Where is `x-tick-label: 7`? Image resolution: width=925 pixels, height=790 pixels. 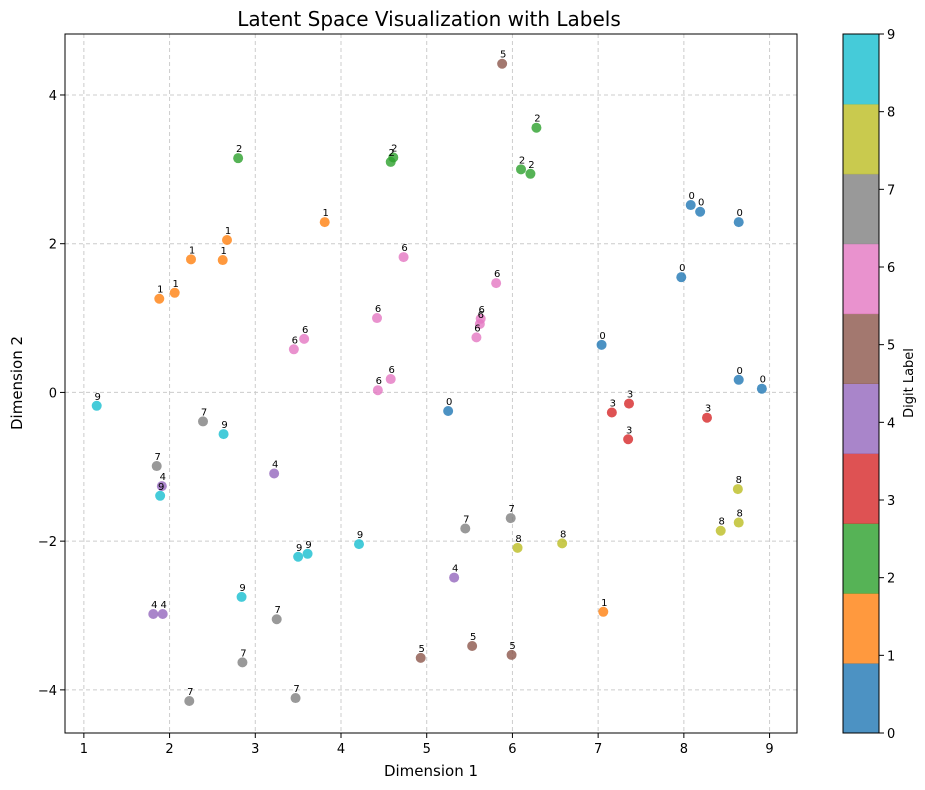 x-tick-label: 7 is located at coordinates (598, 749).